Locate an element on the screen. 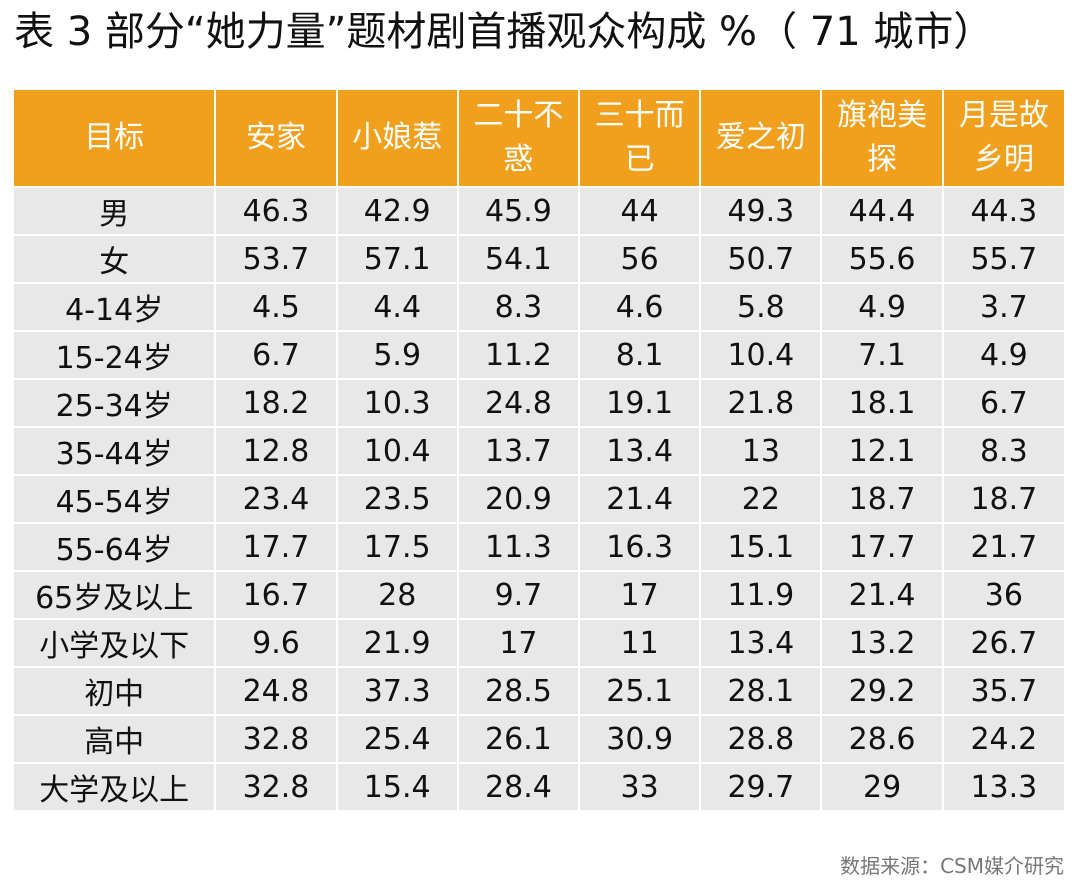 This screenshot has width=1080, height=888. value-cell: 53.7 is located at coordinates (275, 258).